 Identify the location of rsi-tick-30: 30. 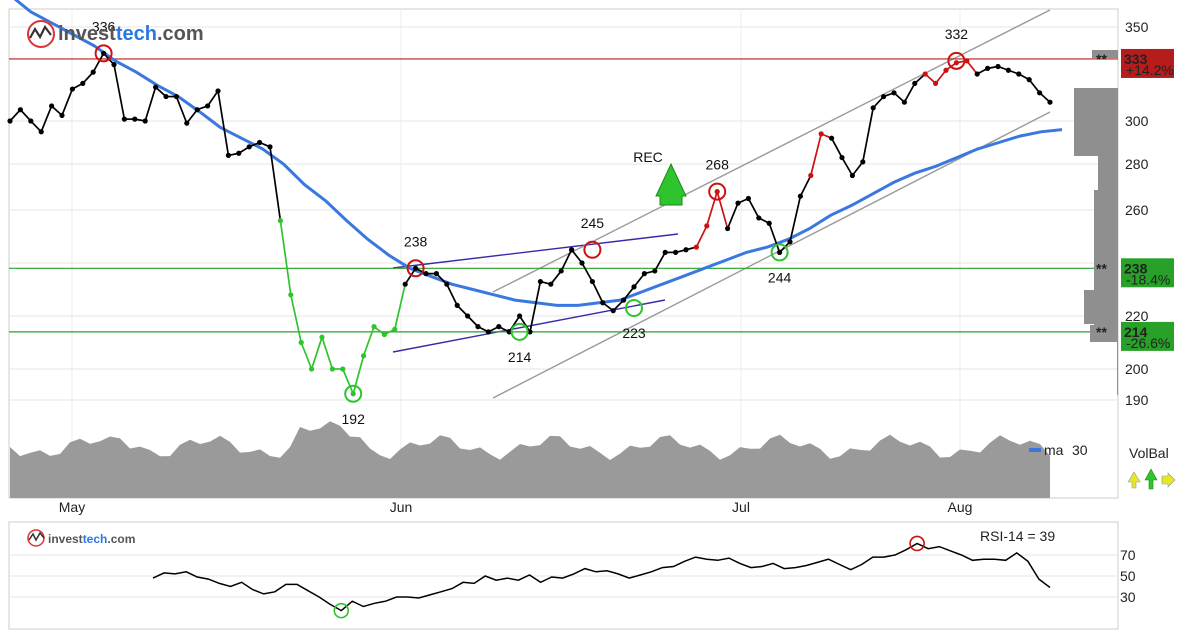
(1128, 597).